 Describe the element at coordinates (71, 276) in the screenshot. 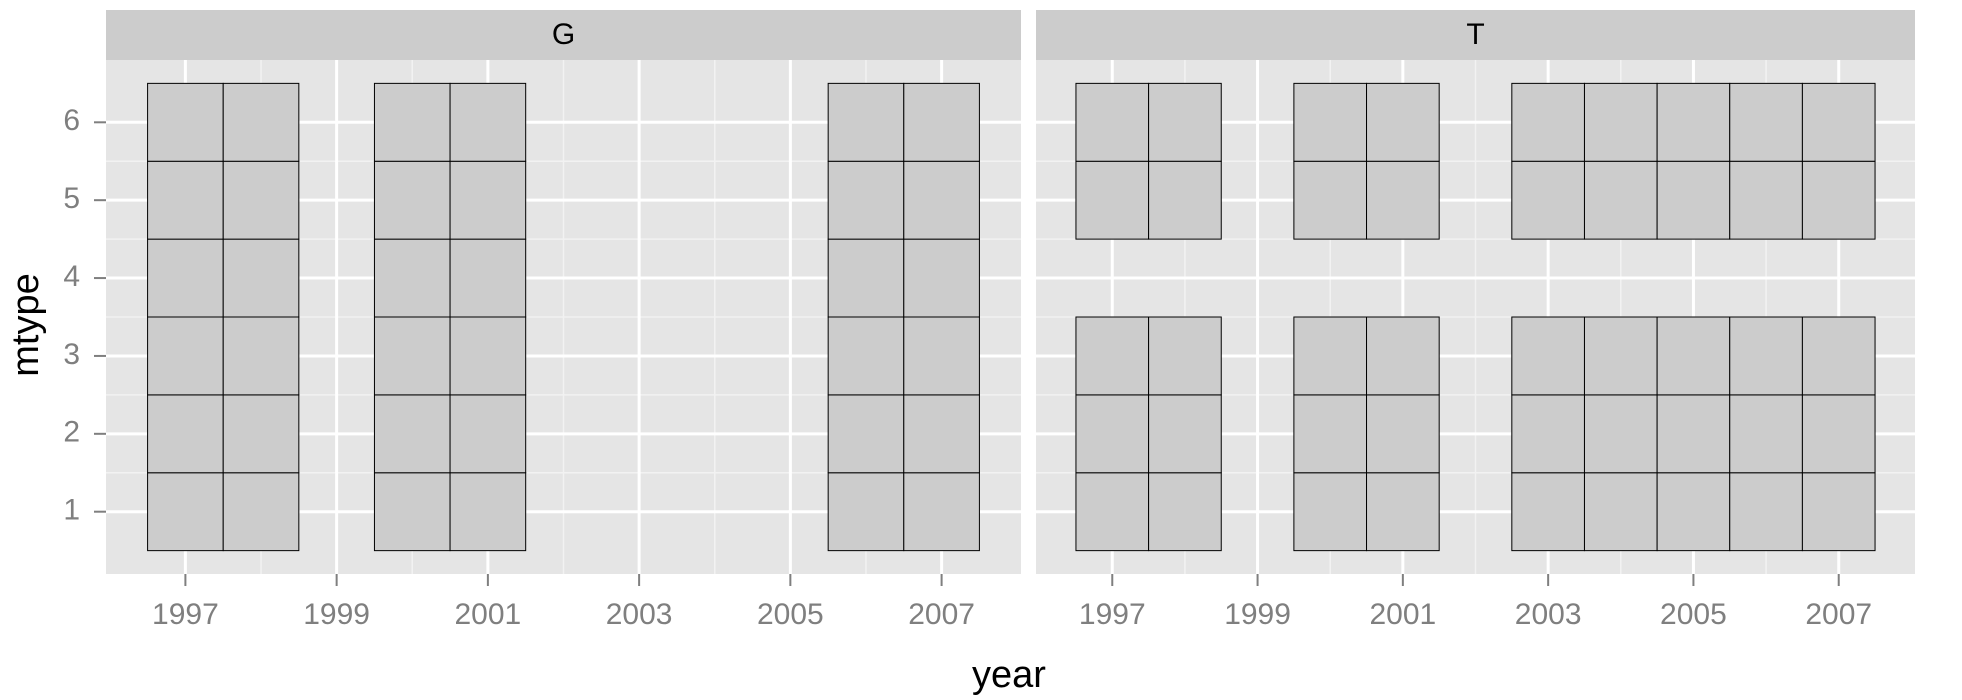

I see `y-tick-label: 4` at that location.